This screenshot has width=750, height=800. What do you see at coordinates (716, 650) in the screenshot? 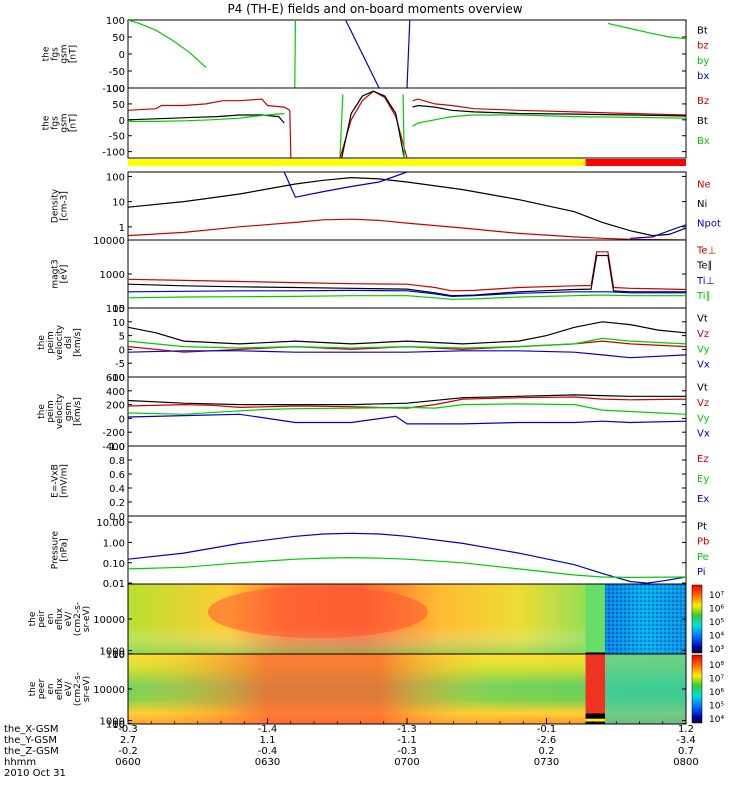
I see `colorbar-tick-label: 10³` at bounding box center [716, 650].